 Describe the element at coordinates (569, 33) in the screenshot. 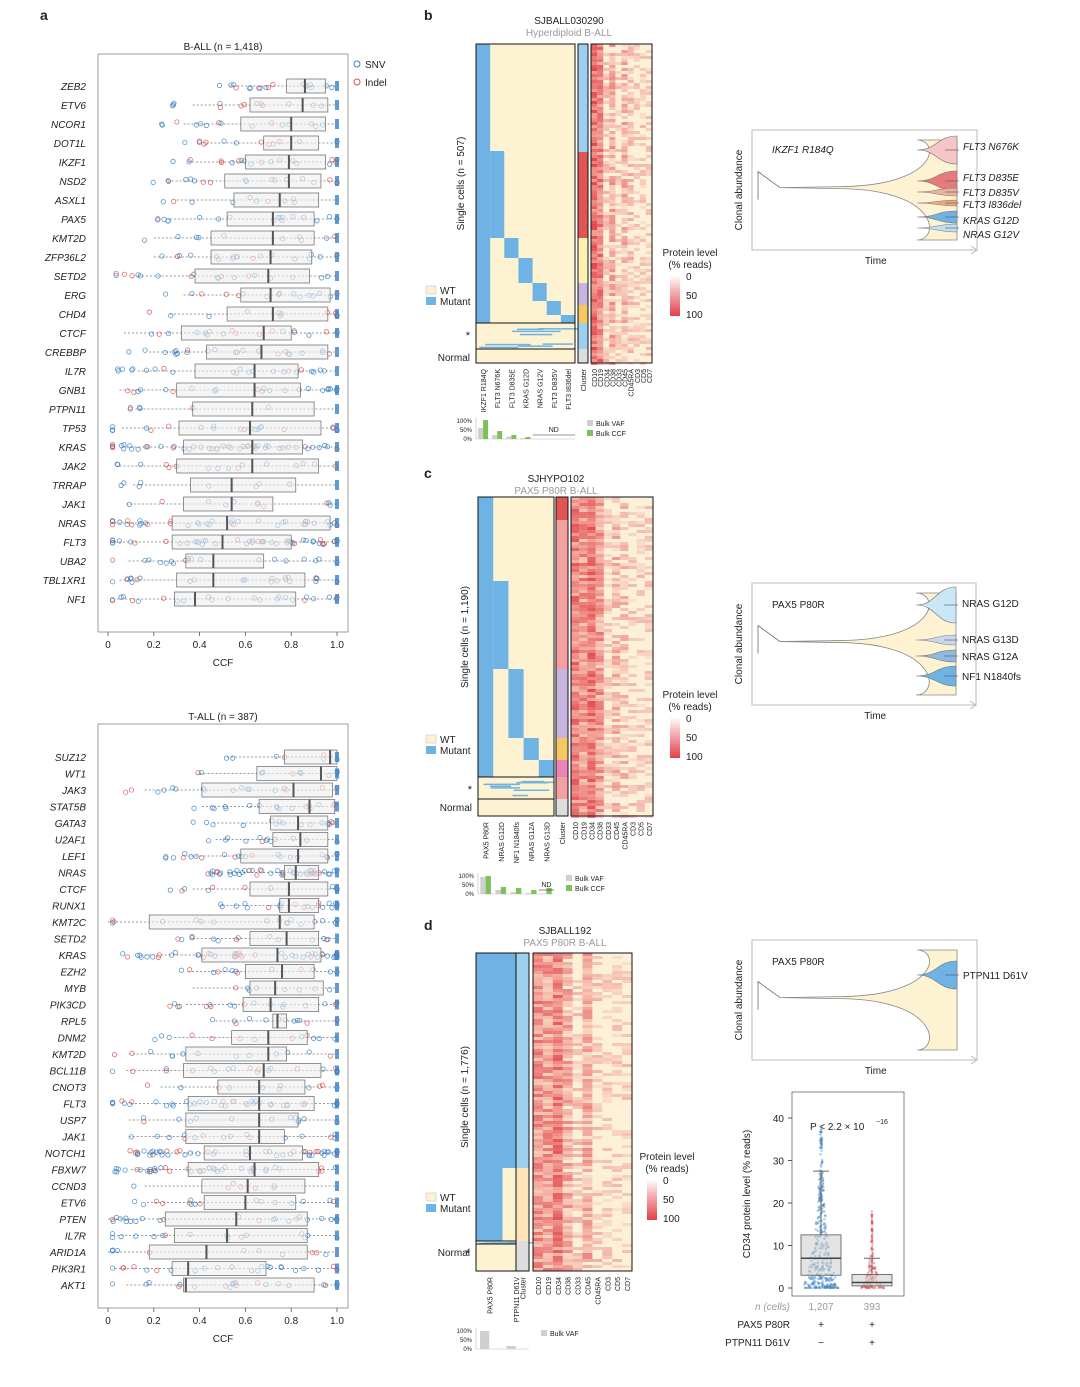

I see `sample-subtitle: Hyperdiploid B-ALL` at that location.